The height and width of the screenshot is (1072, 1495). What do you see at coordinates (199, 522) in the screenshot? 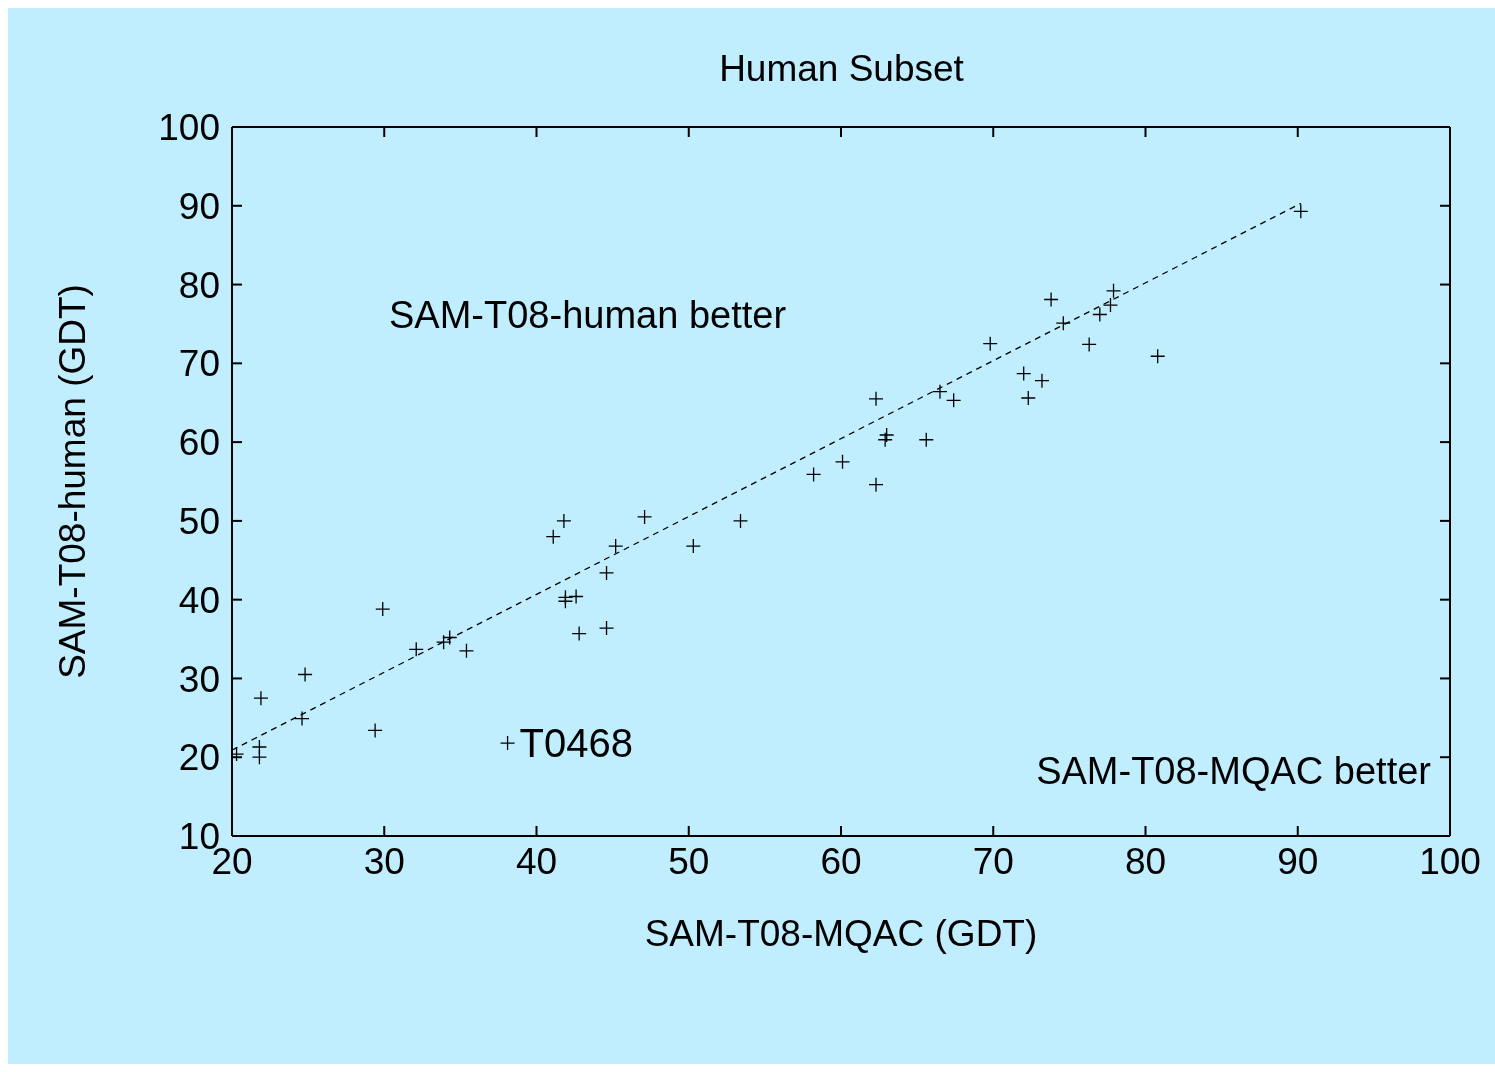
I see `y-tick-label: 50` at bounding box center [199, 522].